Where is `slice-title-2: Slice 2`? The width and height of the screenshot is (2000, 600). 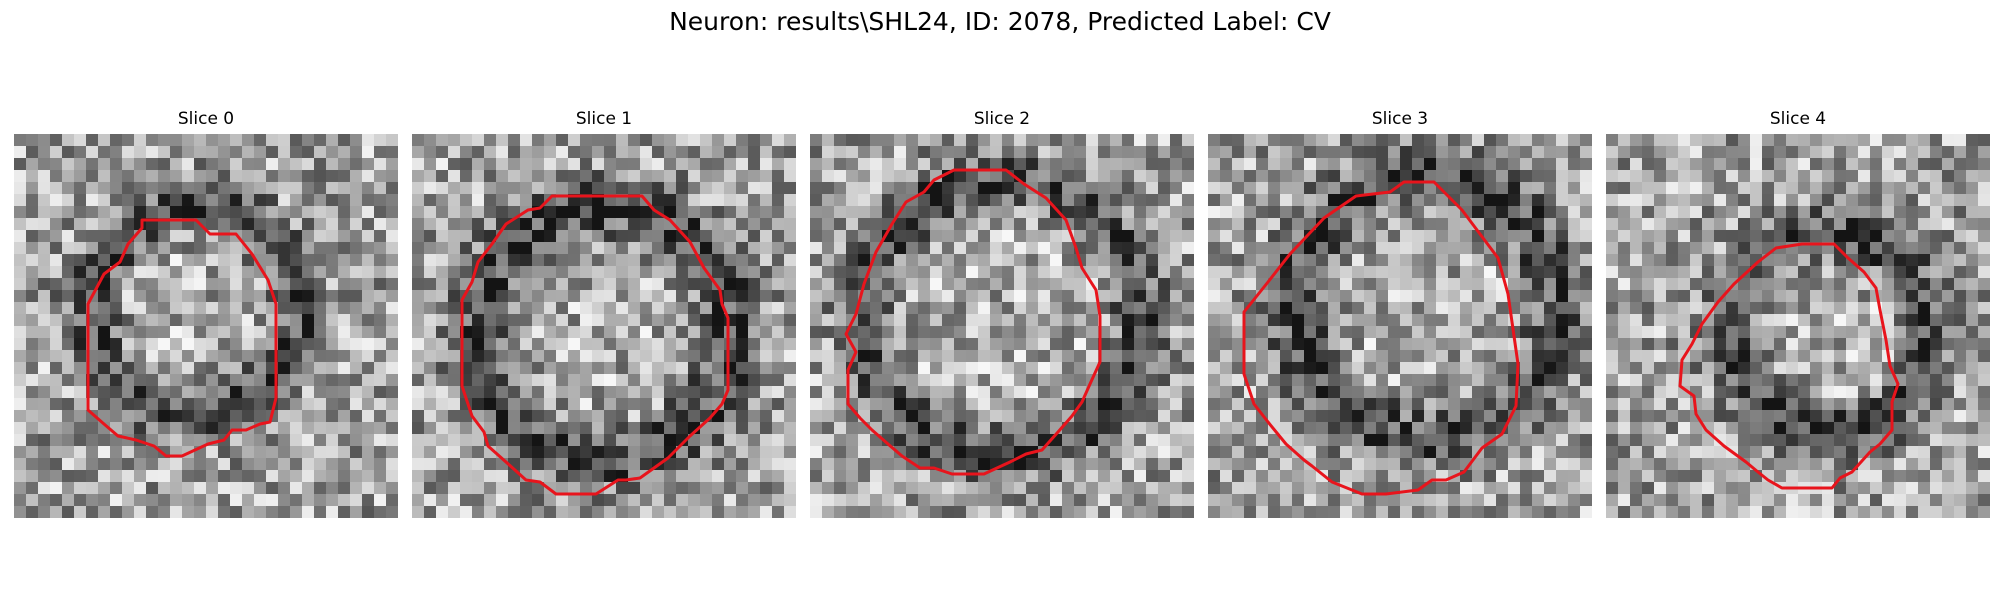
slice-title-2: Slice 2 is located at coordinates (1002, 119).